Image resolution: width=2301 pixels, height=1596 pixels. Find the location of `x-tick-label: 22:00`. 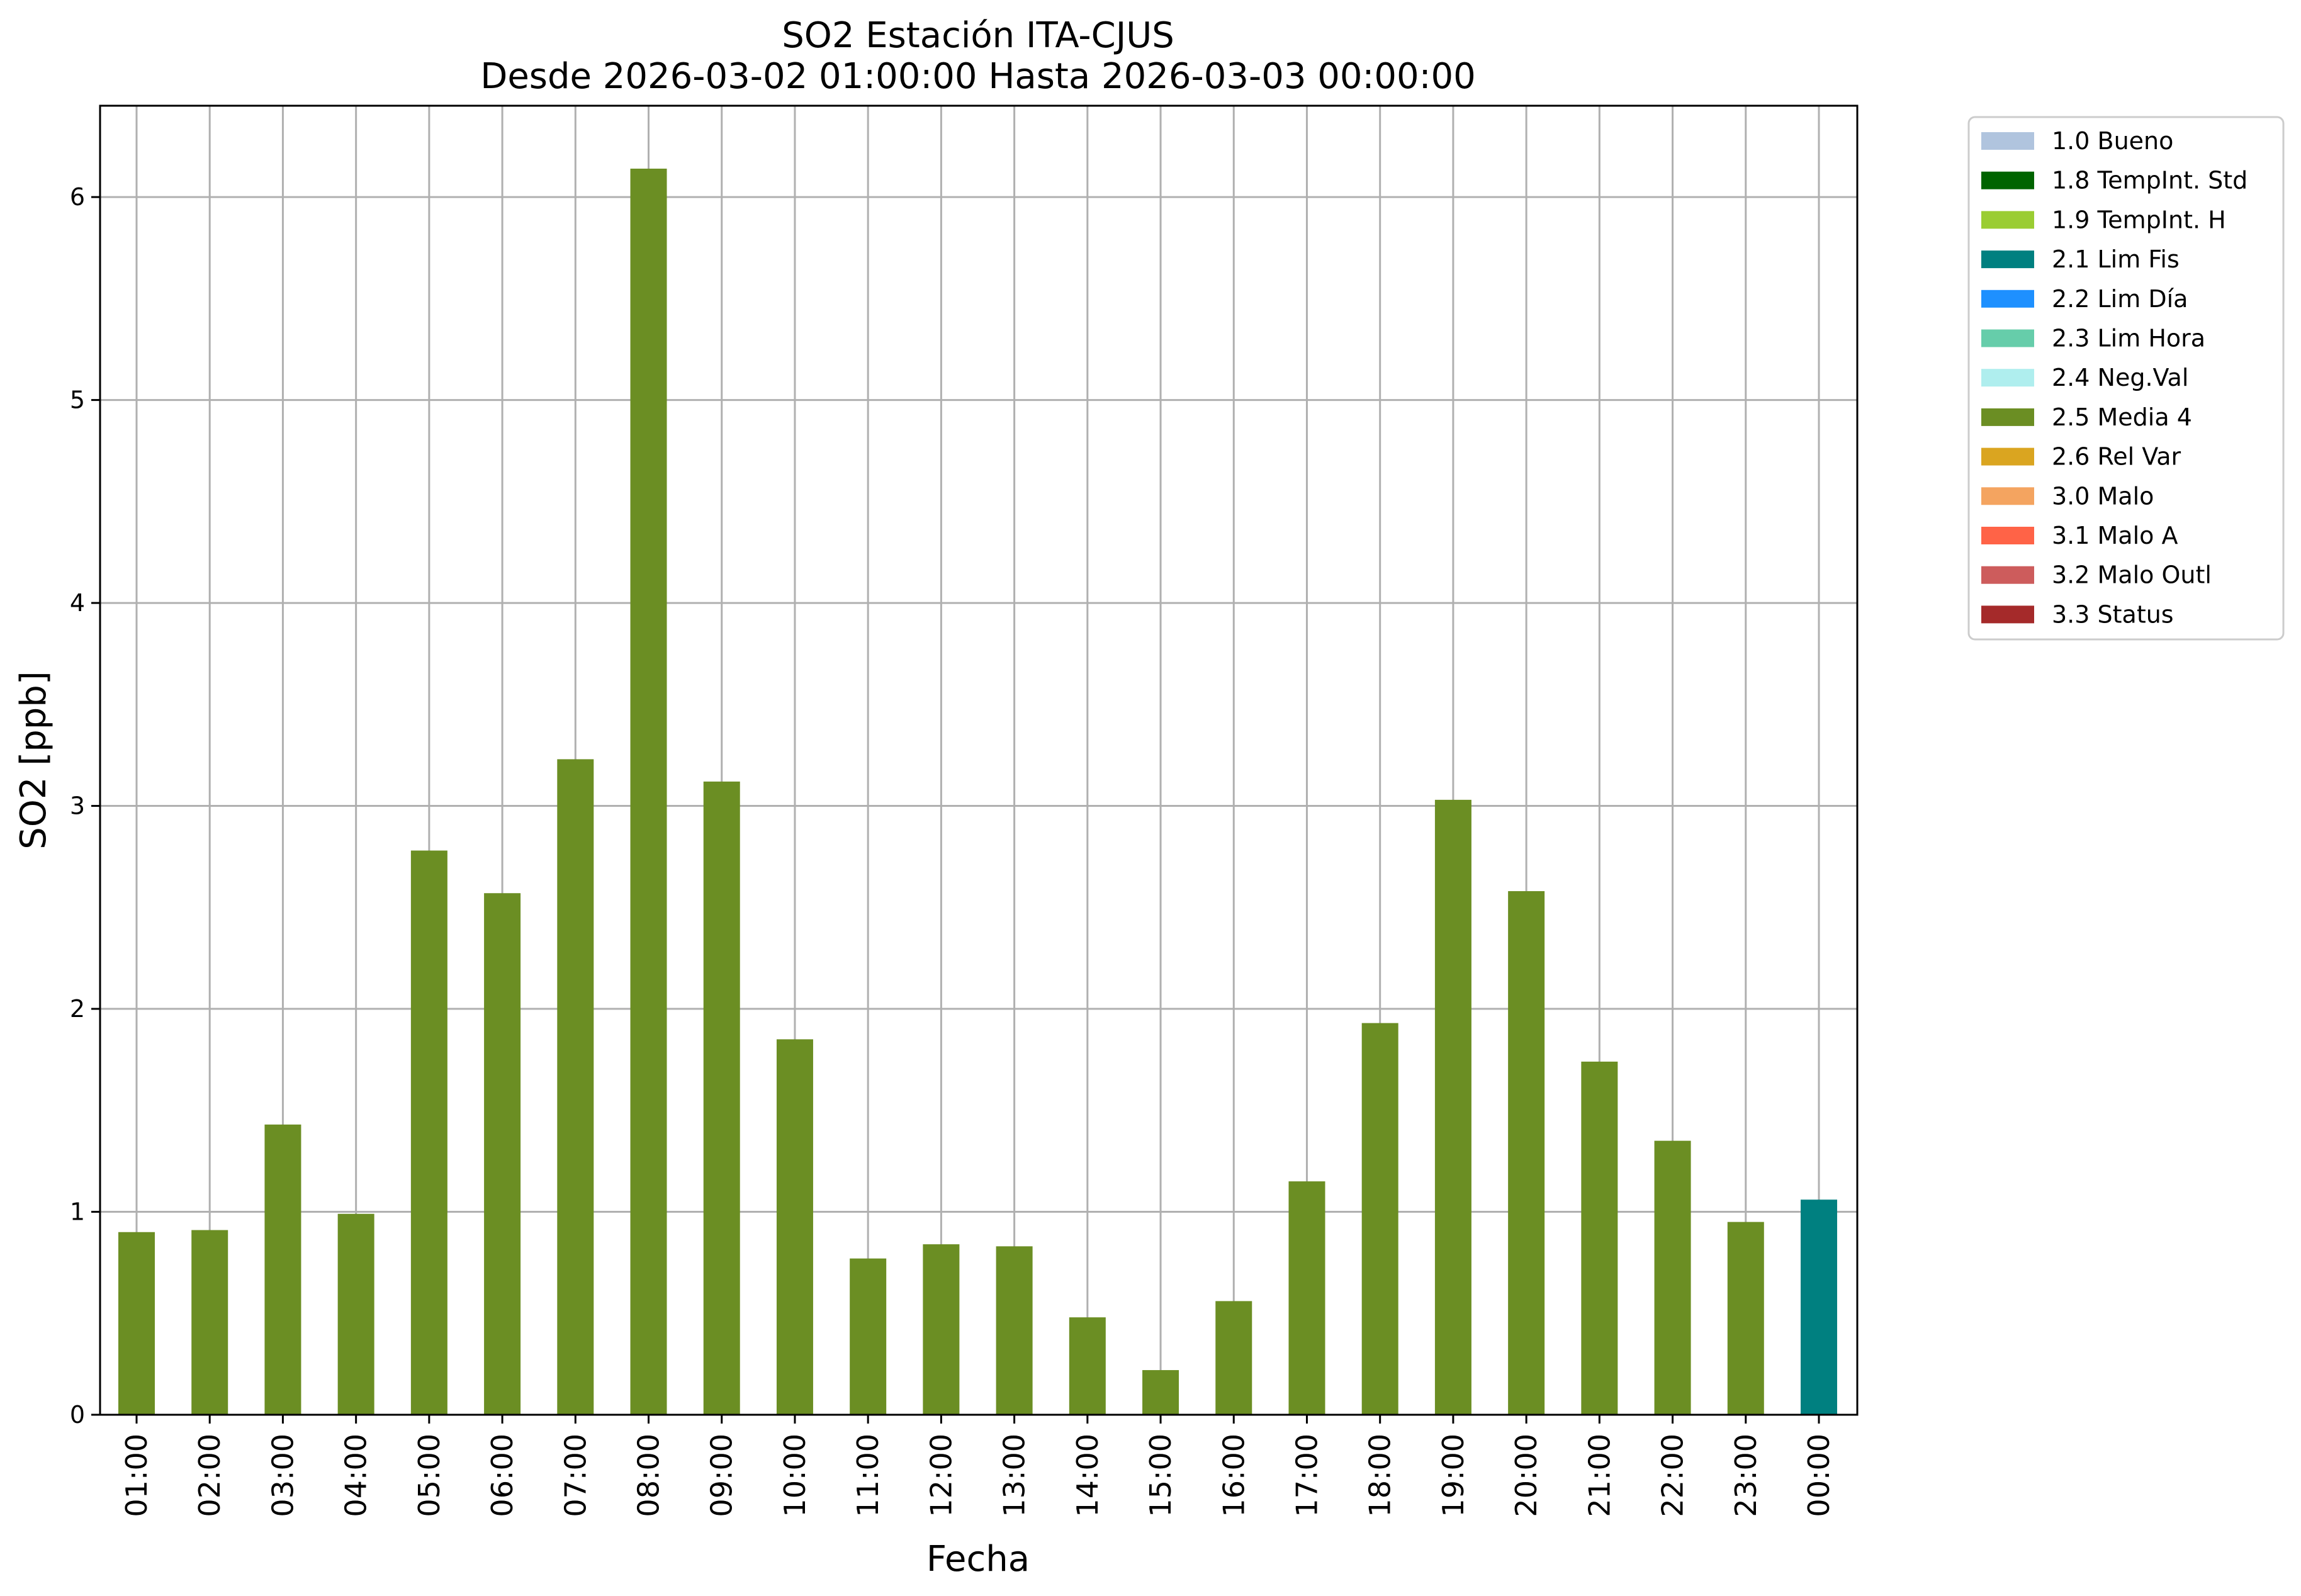

x-tick-label: 22:00 is located at coordinates (1673, 1475).